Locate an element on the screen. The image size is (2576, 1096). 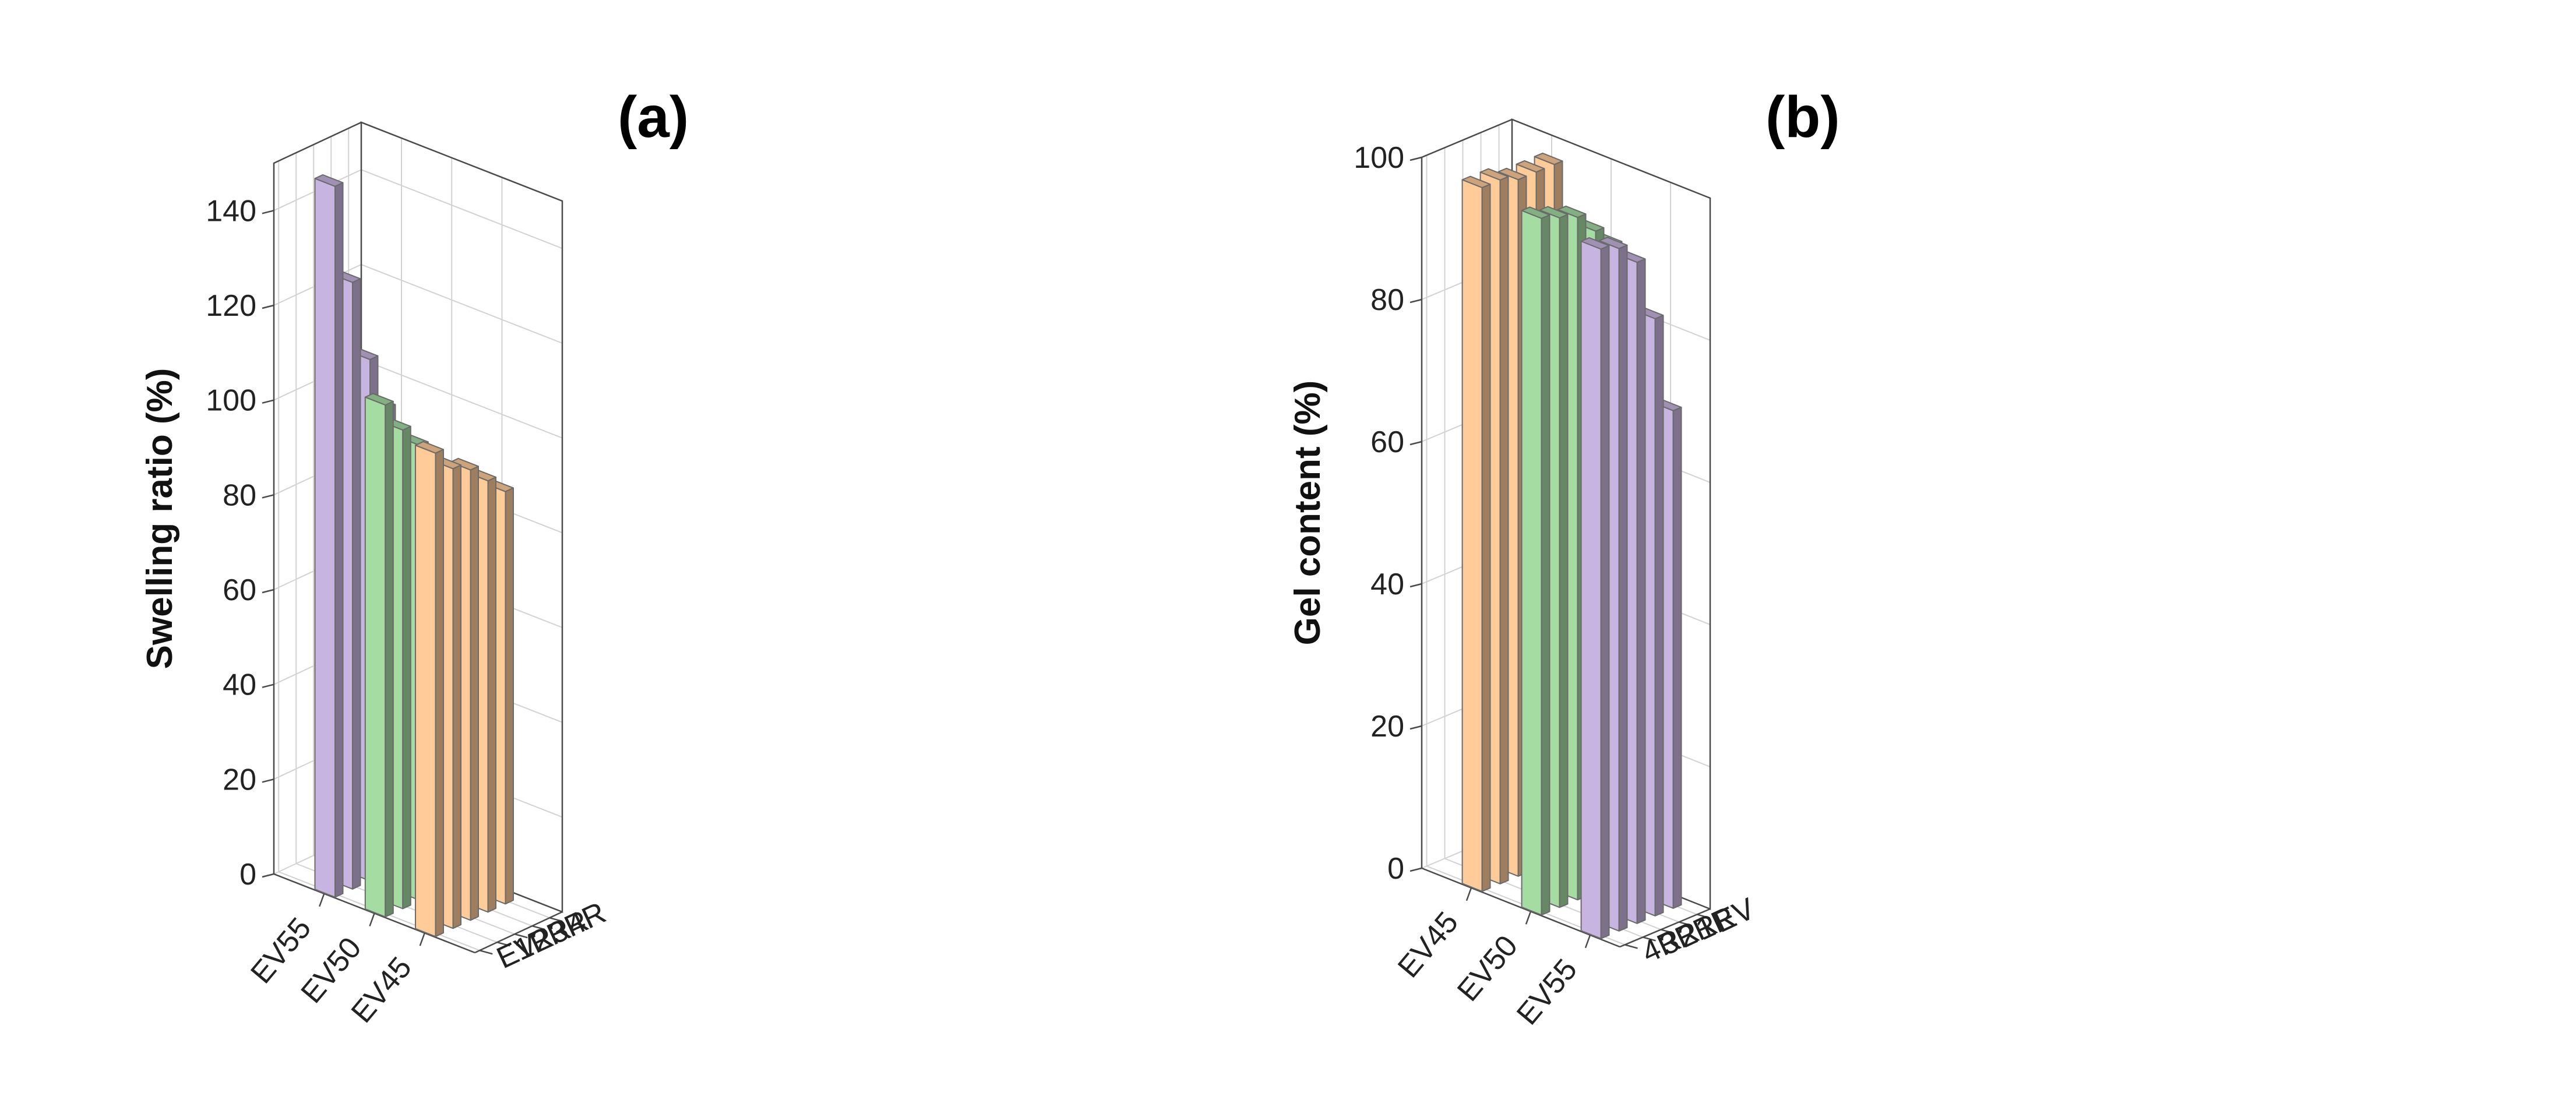
bar-ev55-ev is located at coordinates (329, 536).